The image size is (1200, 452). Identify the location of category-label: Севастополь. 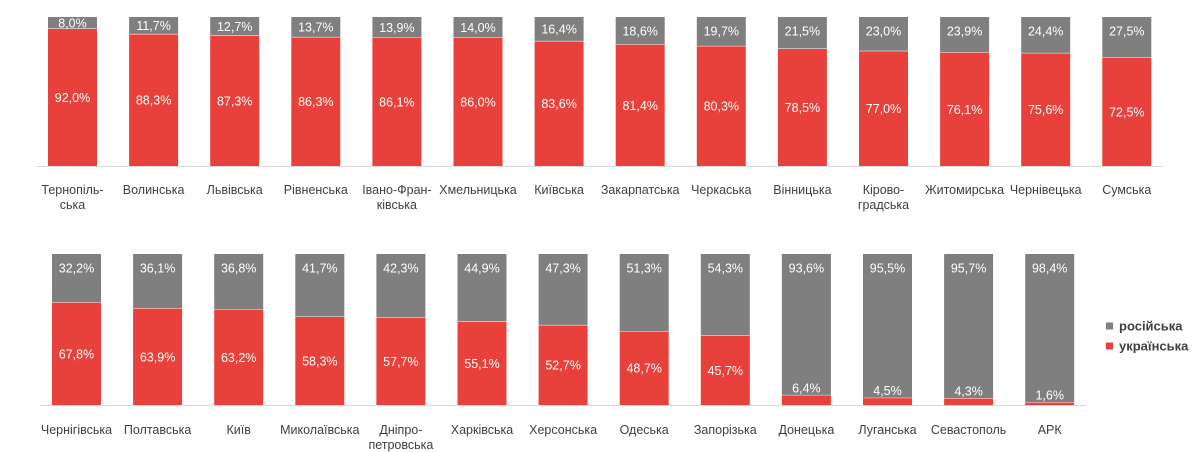
(968, 430).